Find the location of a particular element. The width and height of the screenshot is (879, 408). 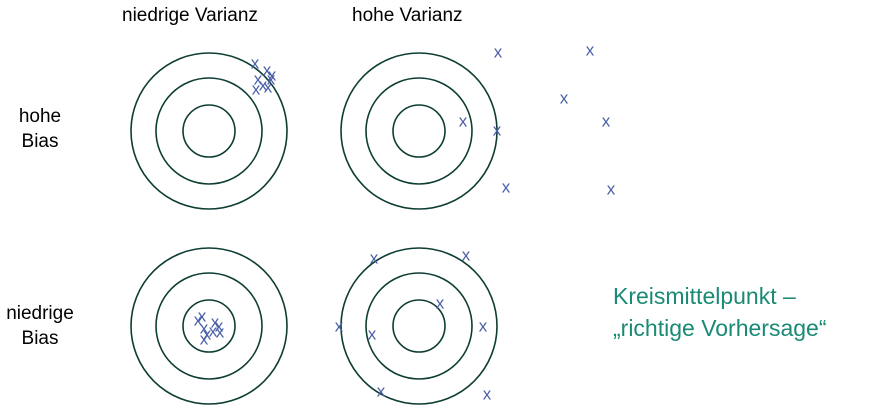

target-high-bias-high-variance: x x x x x x x x is located at coordinates (478, 125).